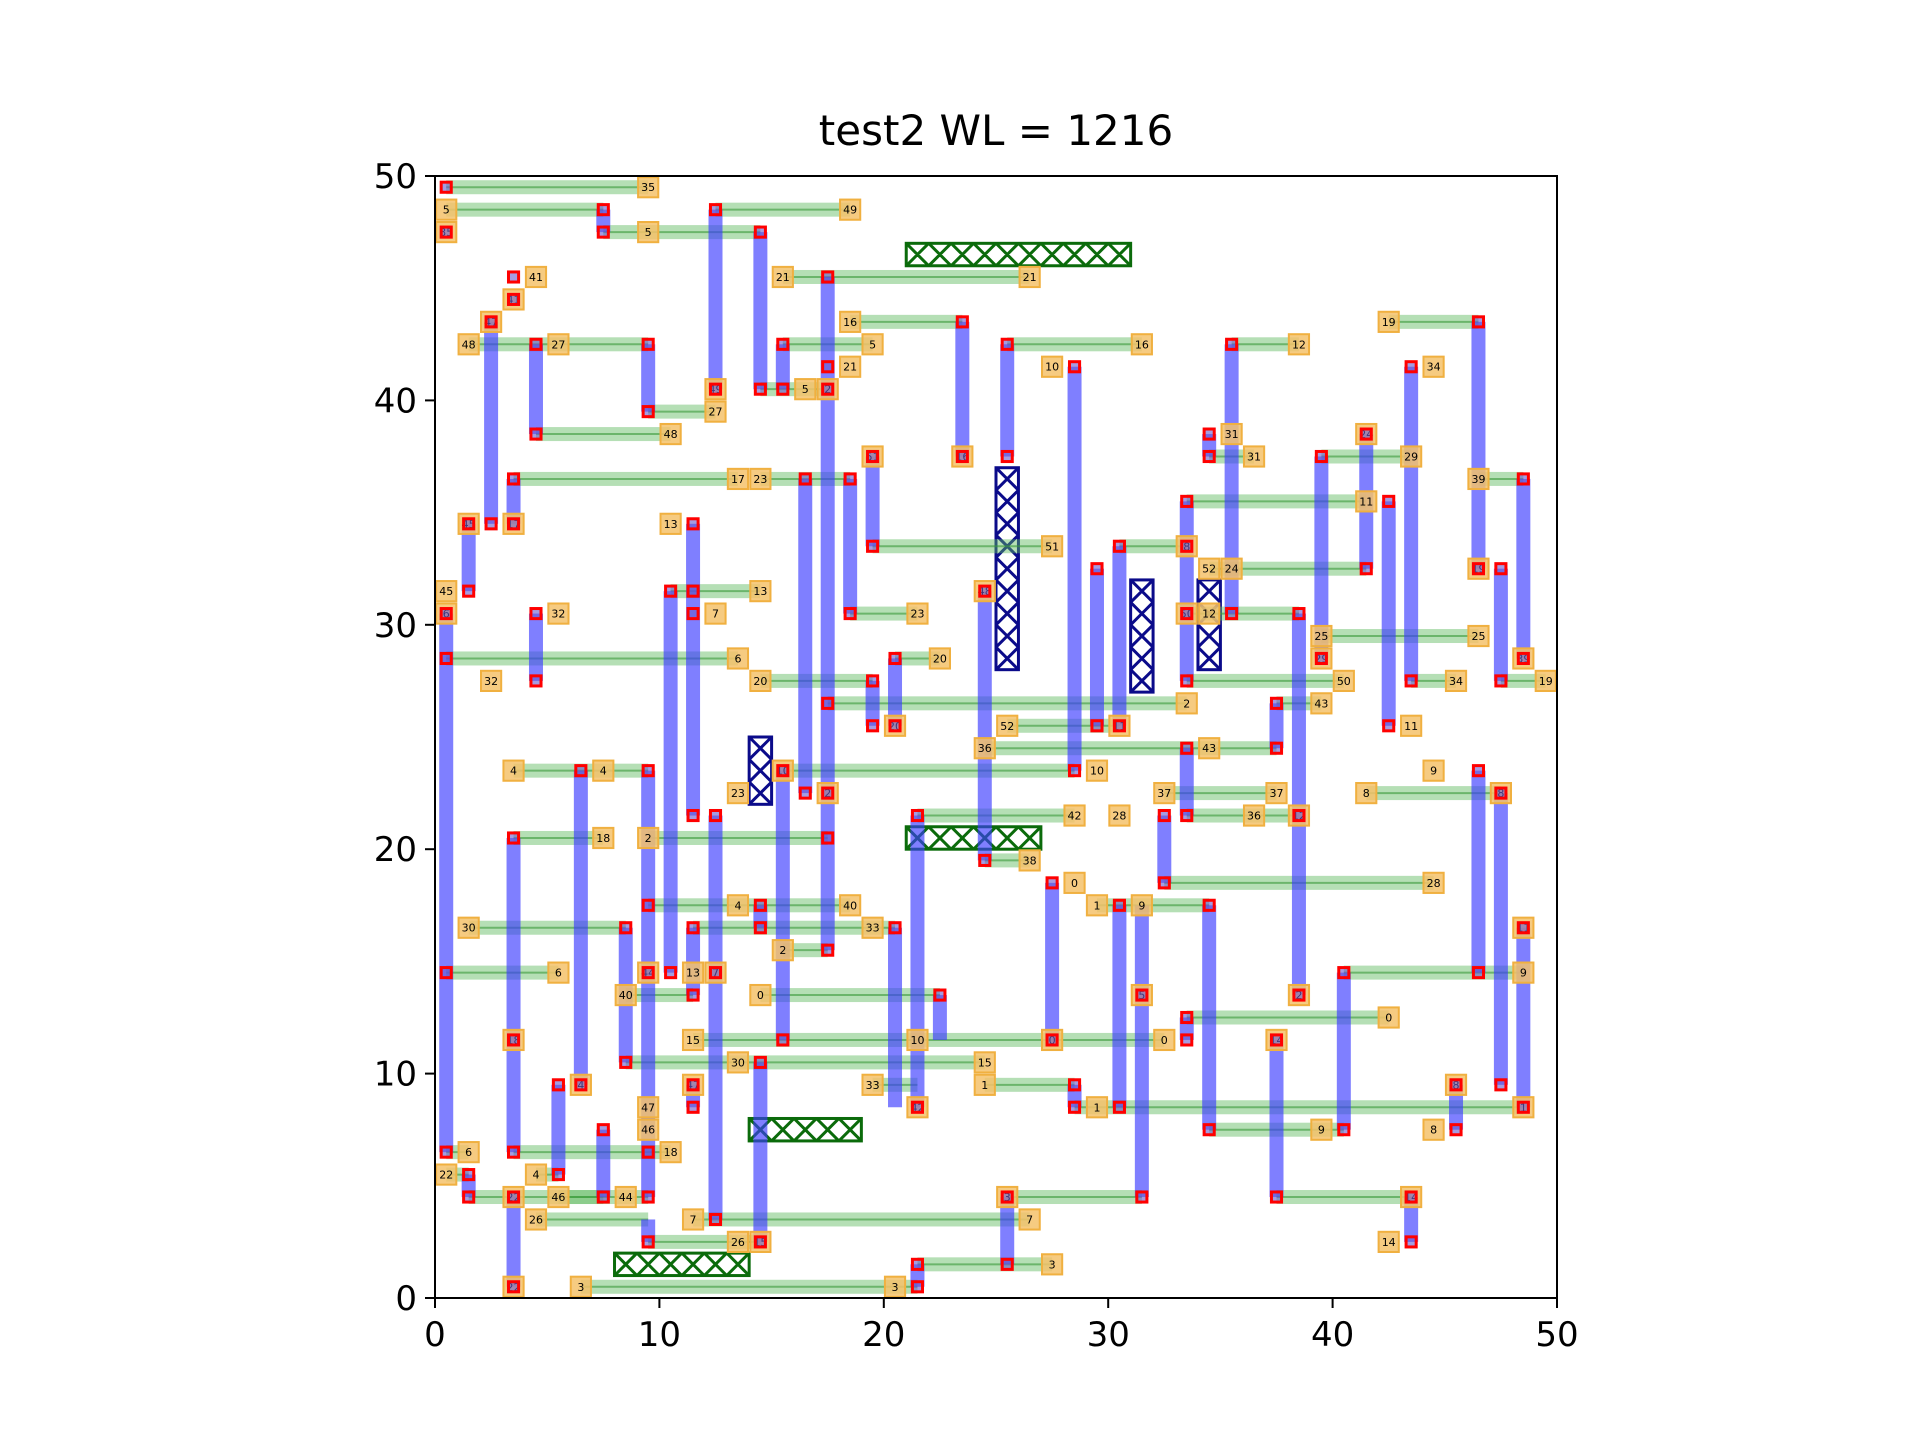  I want to click on pin-label: 9, so click(1321, 1130).